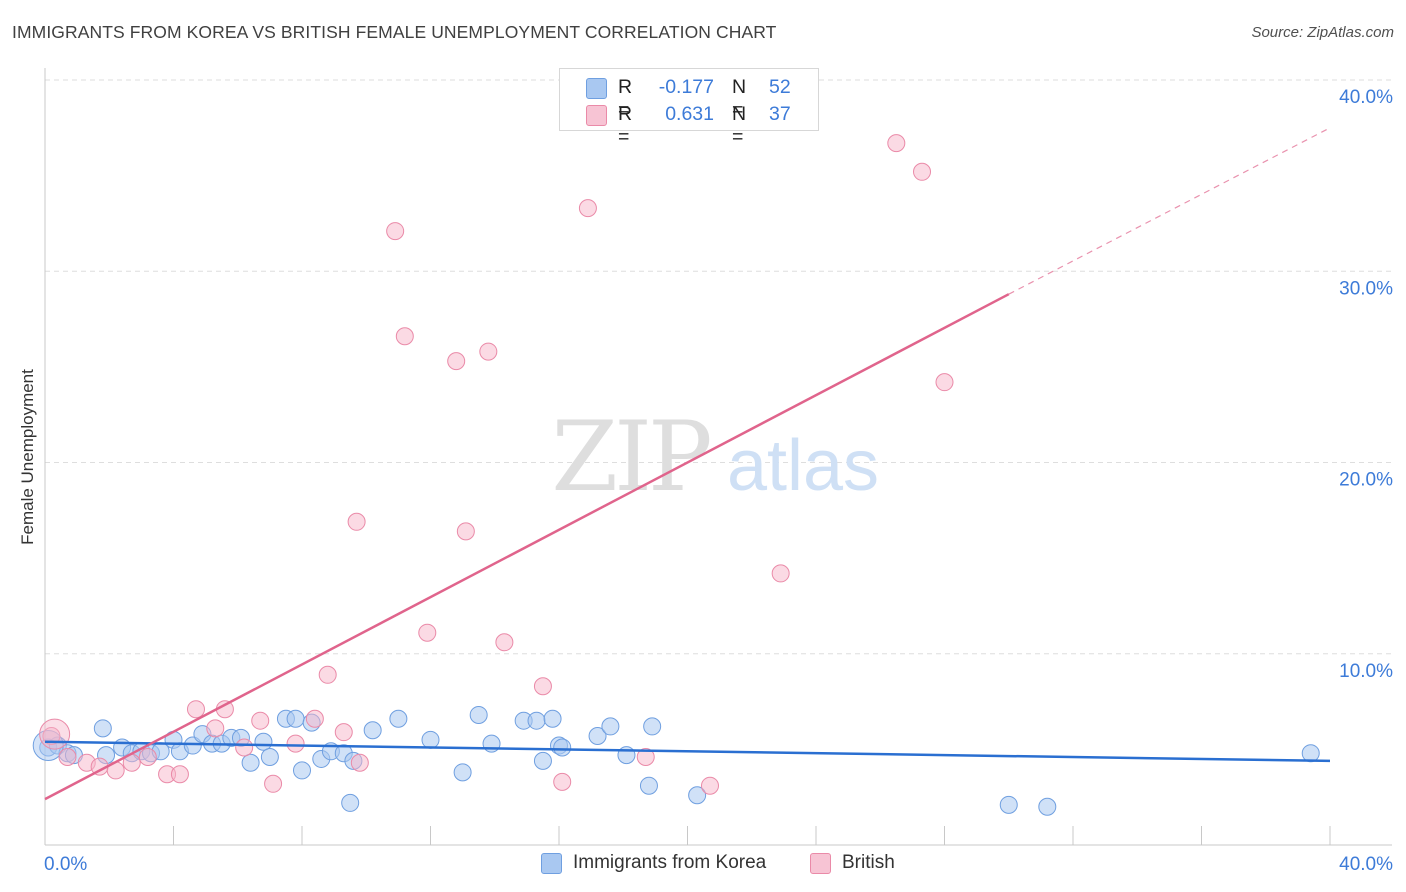 Image resolution: width=1406 pixels, height=892 pixels. What do you see at coordinates (65, 864) in the screenshot?
I see `x-tick-label: 0.0%` at bounding box center [65, 864].